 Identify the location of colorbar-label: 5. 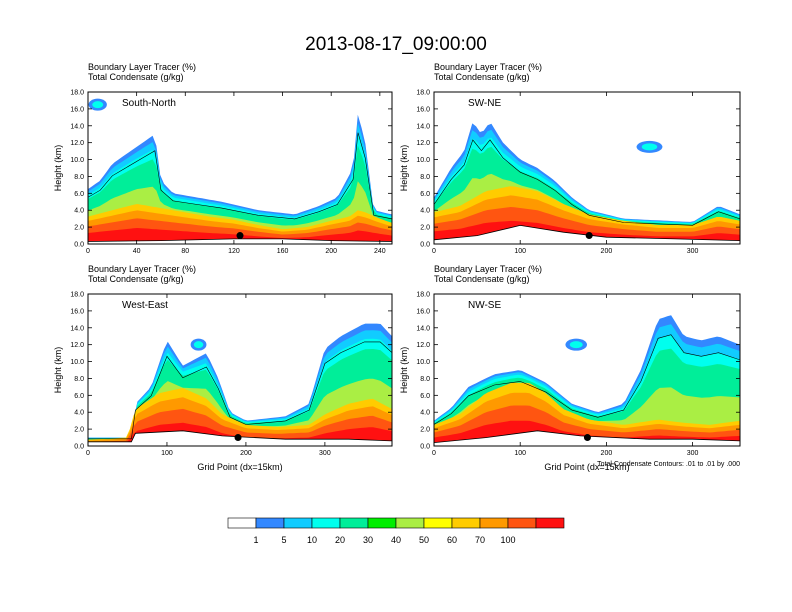
(283, 540).